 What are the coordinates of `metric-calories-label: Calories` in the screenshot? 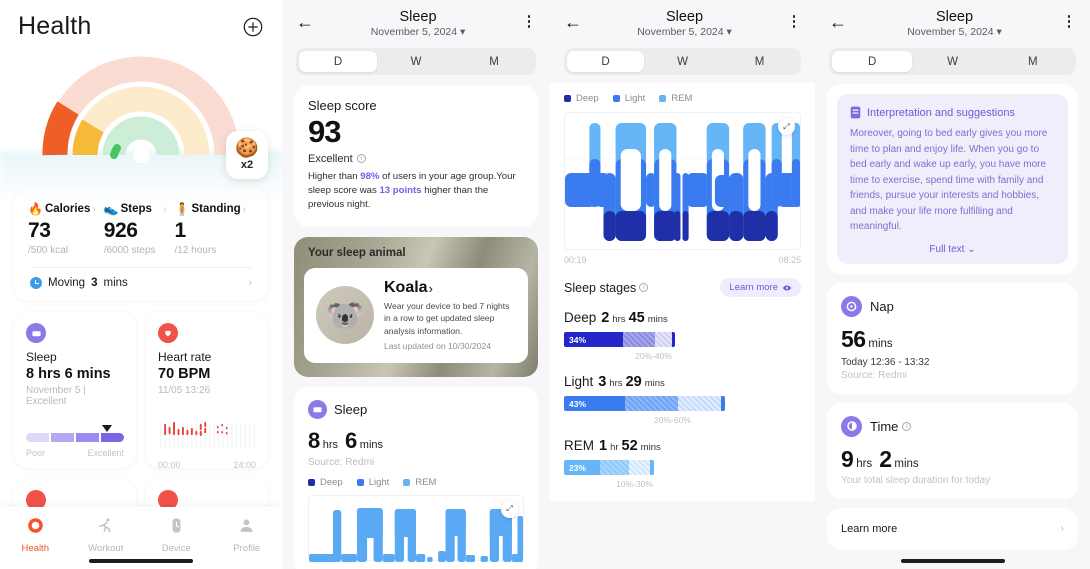 It's located at (67, 209).